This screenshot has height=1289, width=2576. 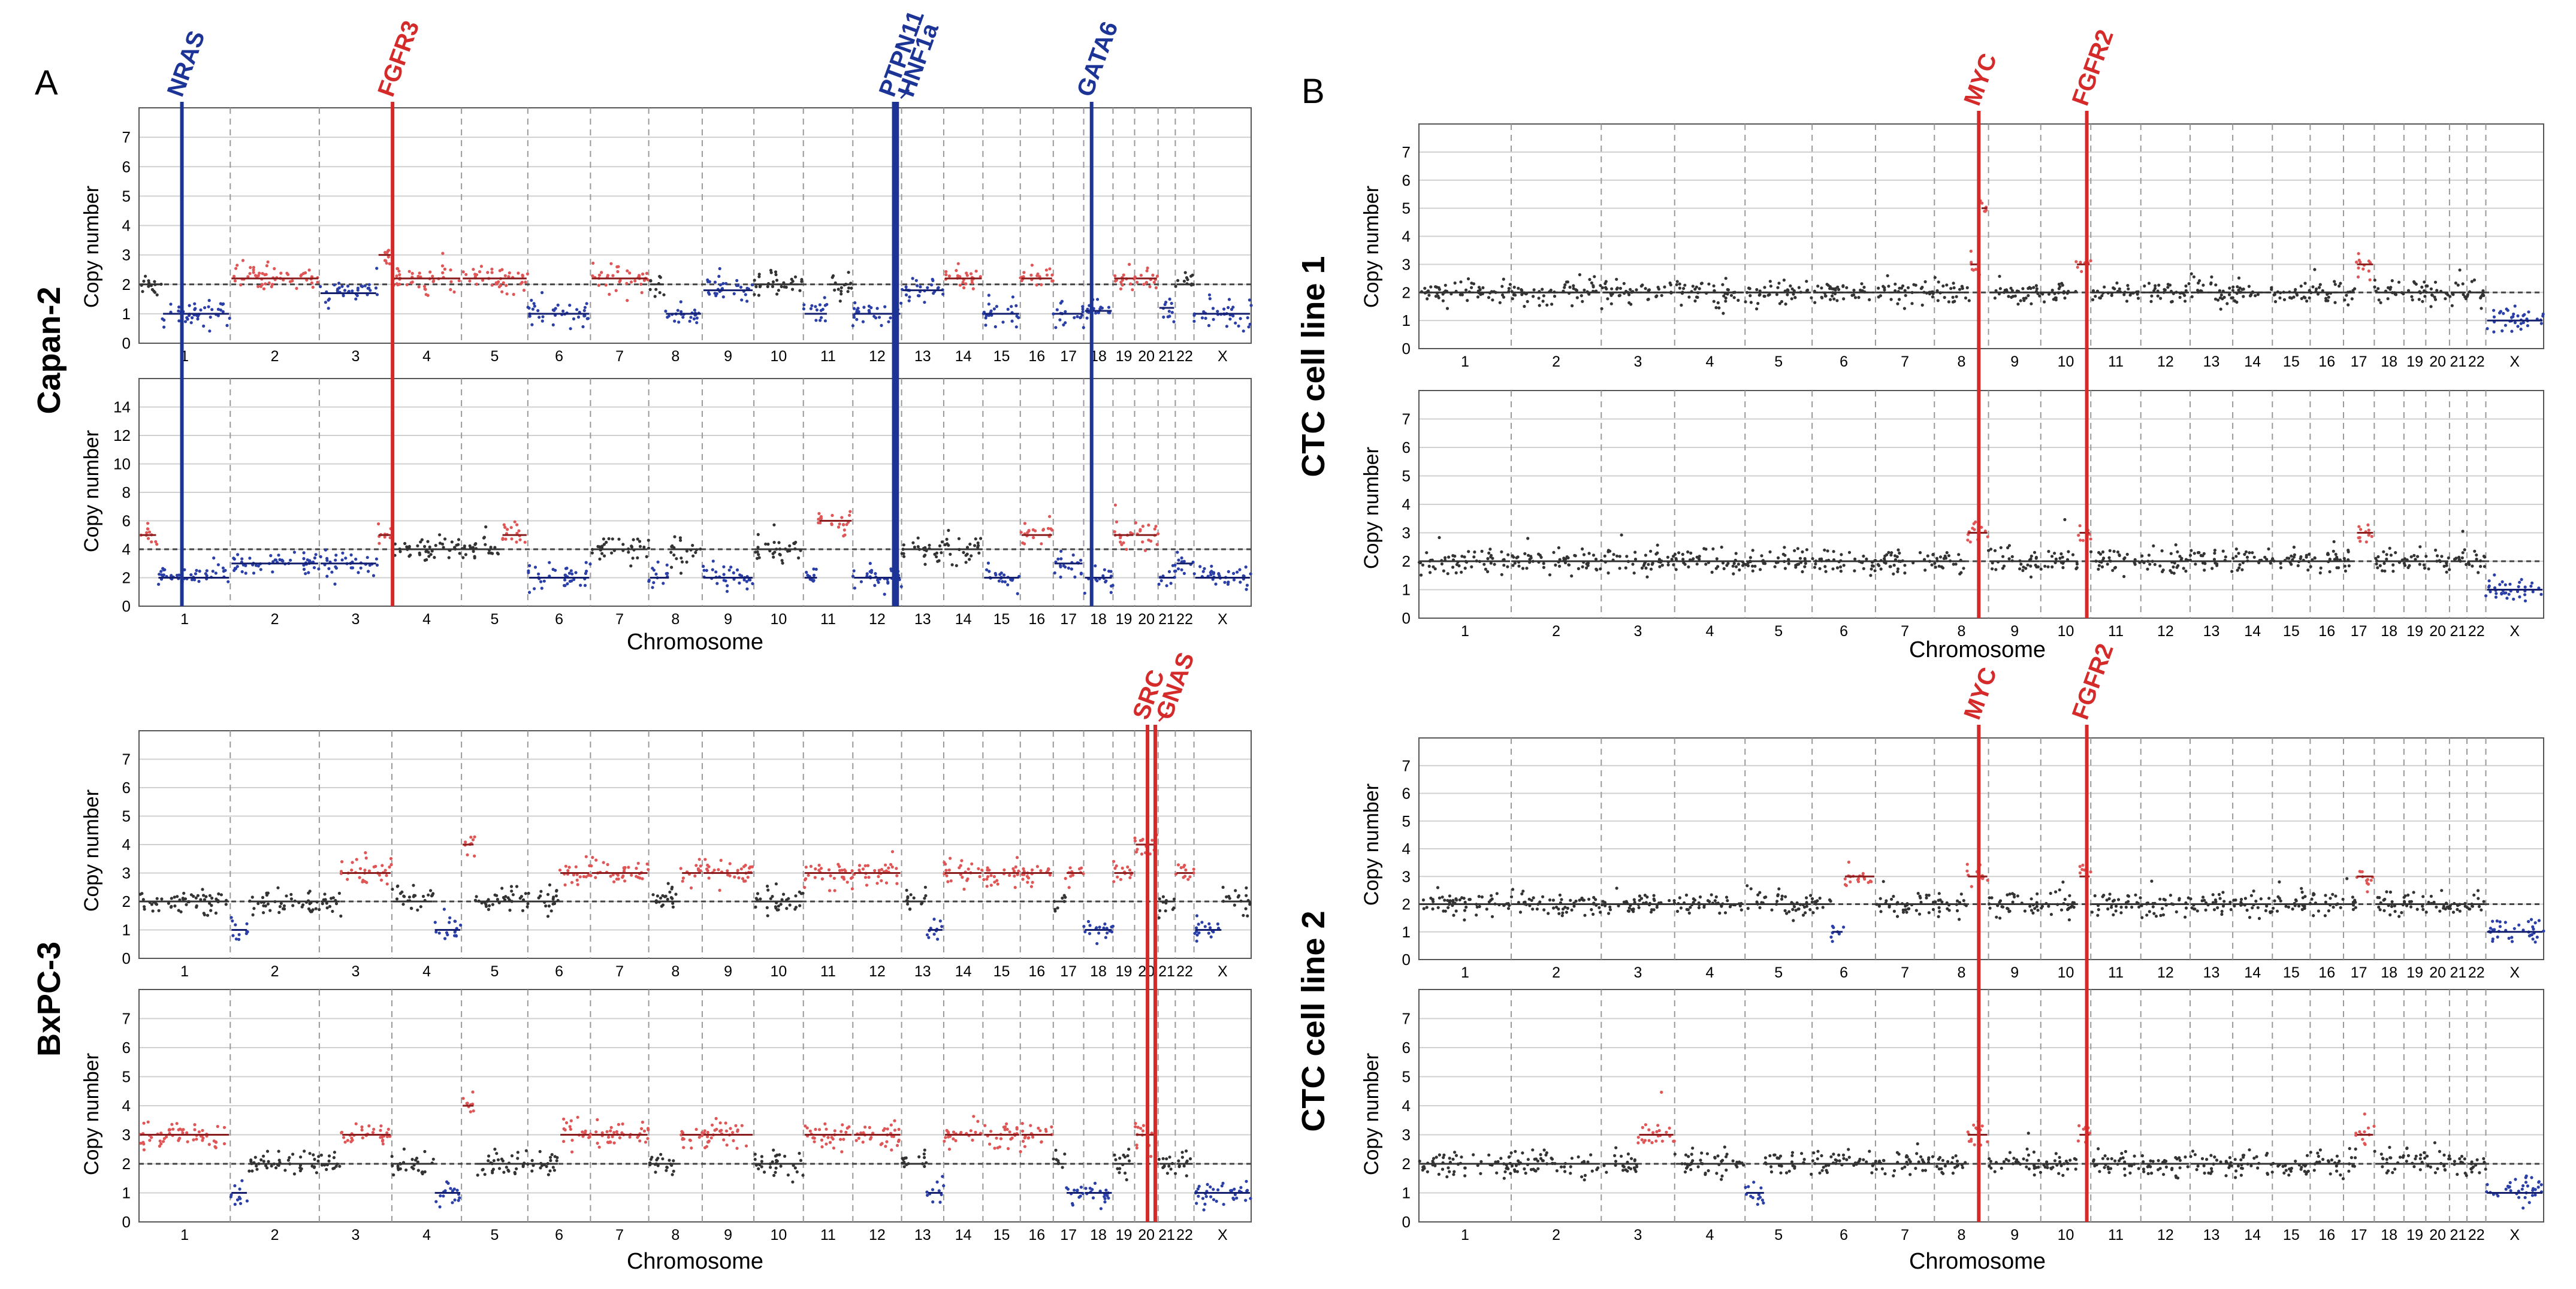 What do you see at coordinates (127, 314) in the screenshot?
I see `y-tick-label: 1` at bounding box center [127, 314].